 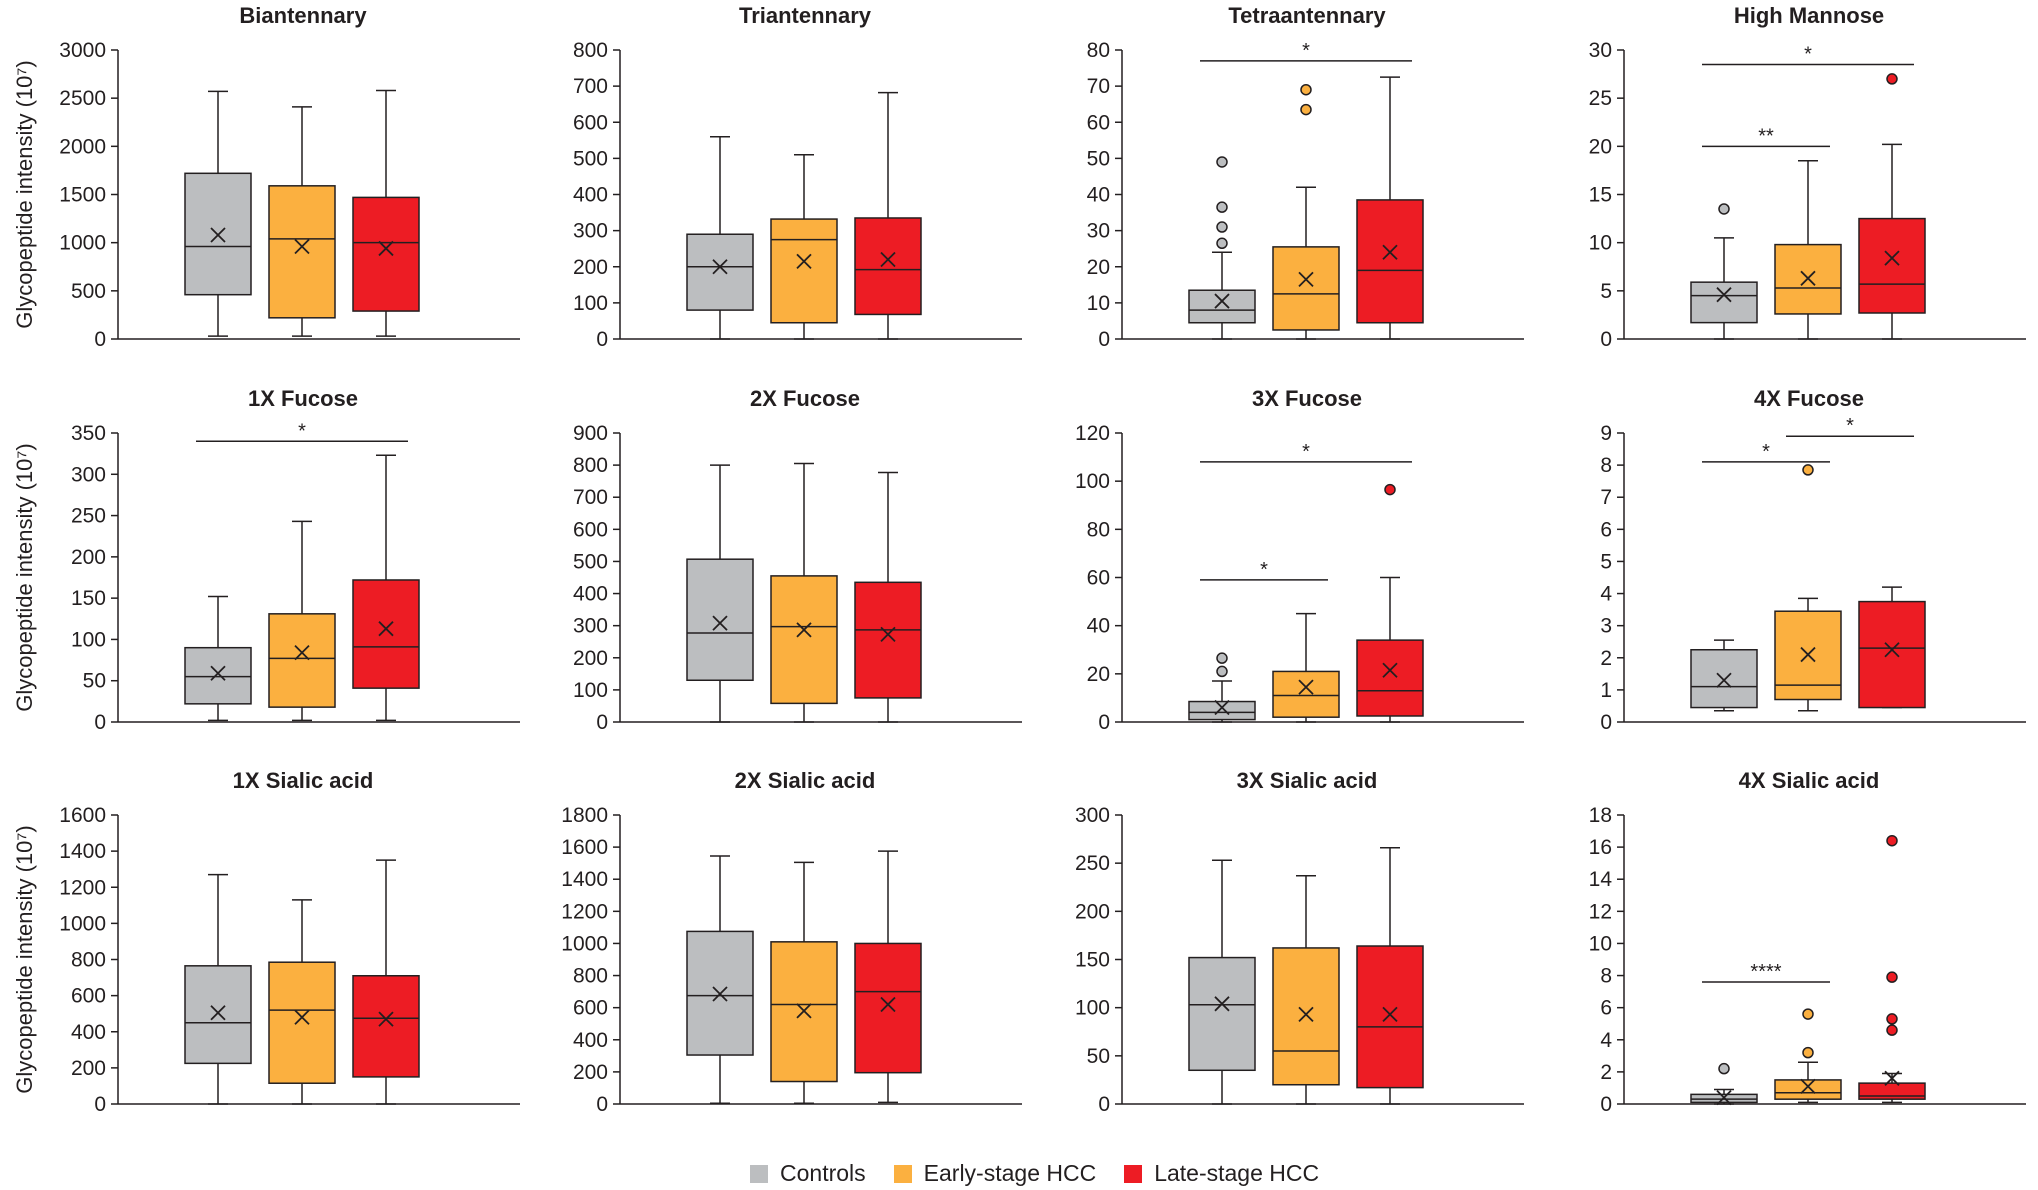 What do you see at coordinates (1606, 561) in the screenshot?
I see `chart-4x-fucose-tick-label: 5` at bounding box center [1606, 561].